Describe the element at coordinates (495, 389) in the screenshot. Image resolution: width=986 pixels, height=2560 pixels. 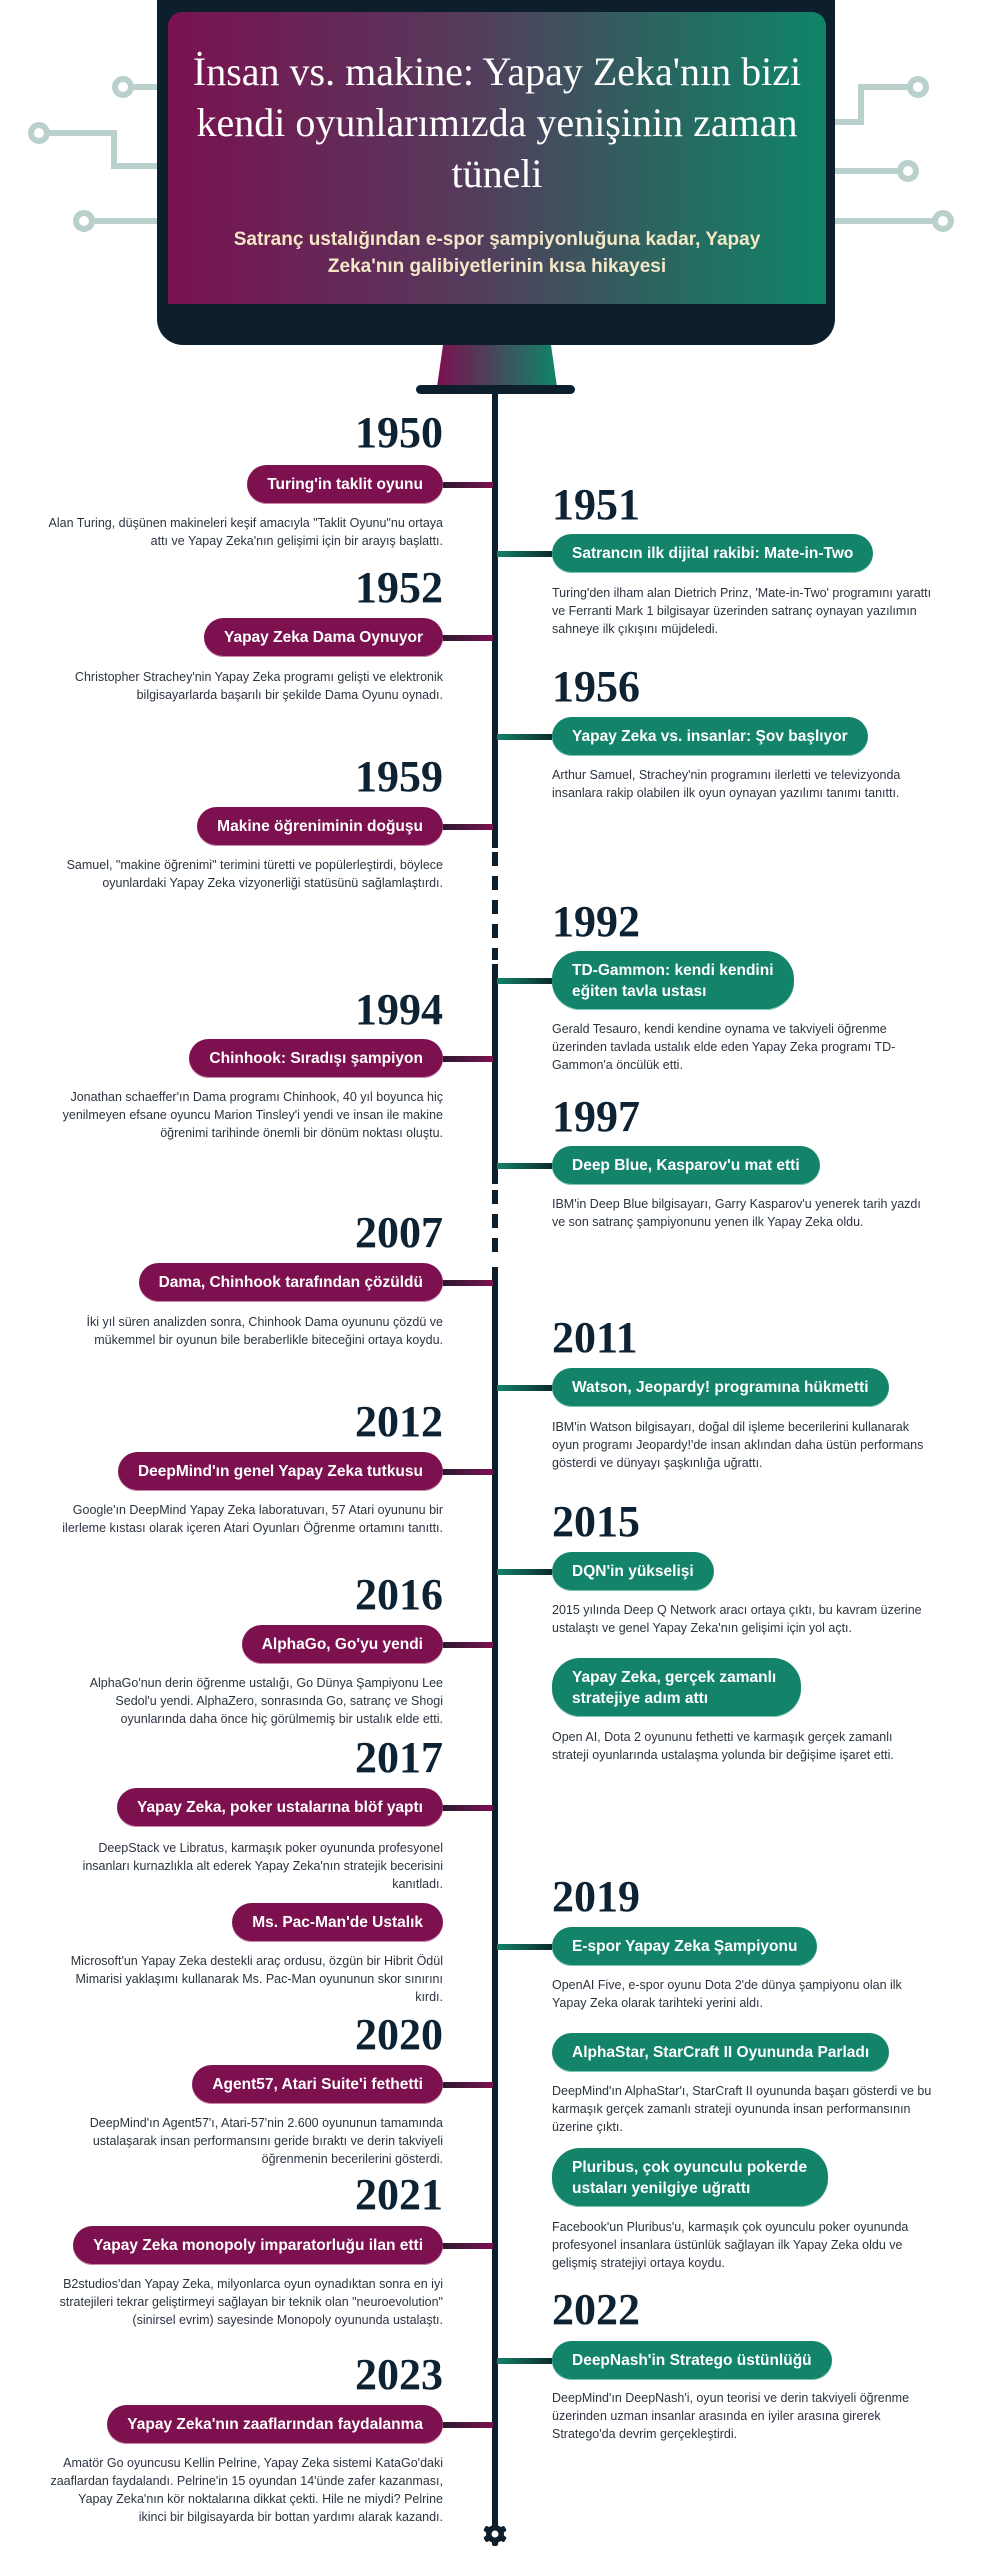
I see `monitor-base` at that location.